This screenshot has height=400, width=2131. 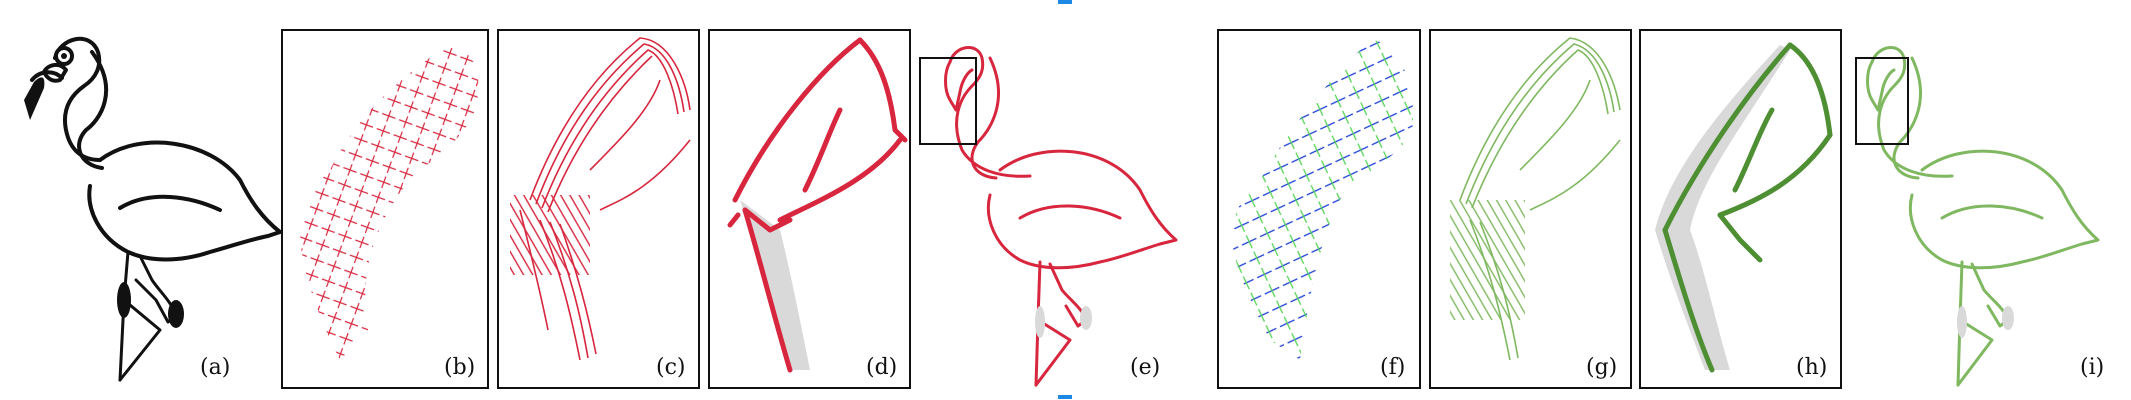 I want to click on leg-shadow-i, so click(x=1962, y=322).